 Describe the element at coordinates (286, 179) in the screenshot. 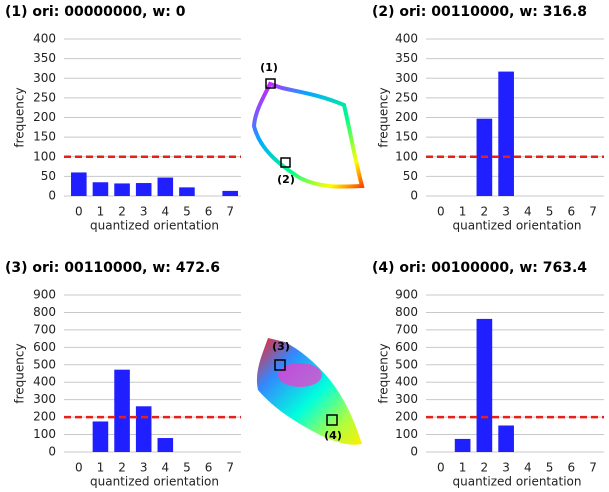

I see `image-label: (2)` at that location.